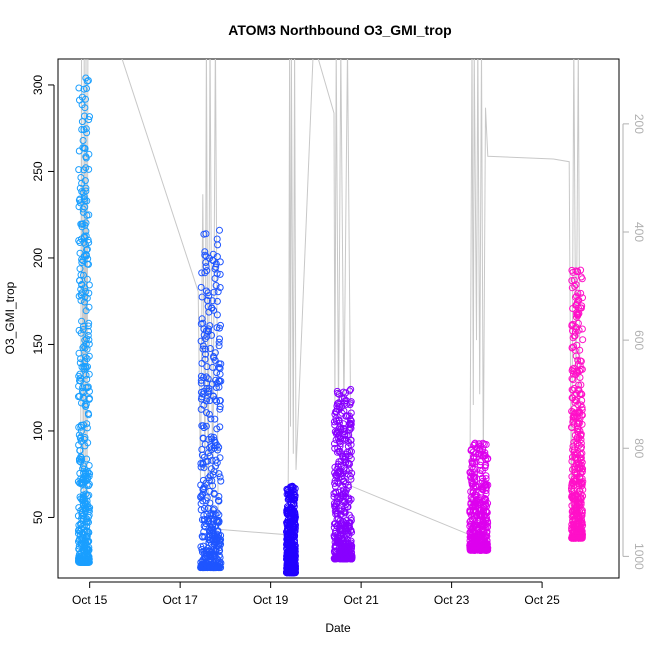 The height and width of the screenshot is (650, 650). Describe the element at coordinates (634, 342) in the screenshot. I see `secondary-y-axis: 200 400 600 800 1000` at that location.